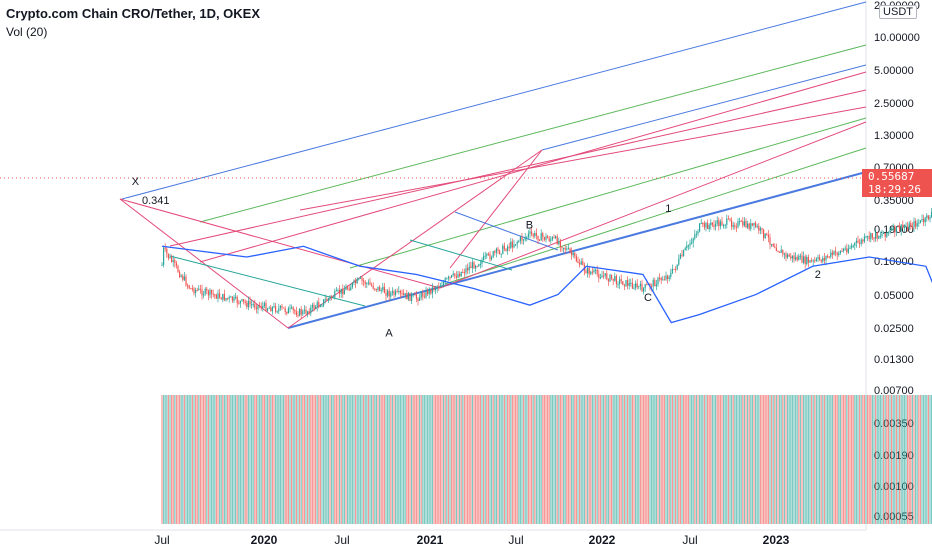 The width and height of the screenshot is (932, 550). What do you see at coordinates (668, 209) in the screenshot?
I see `pivot-label-1: 1` at bounding box center [668, 209].